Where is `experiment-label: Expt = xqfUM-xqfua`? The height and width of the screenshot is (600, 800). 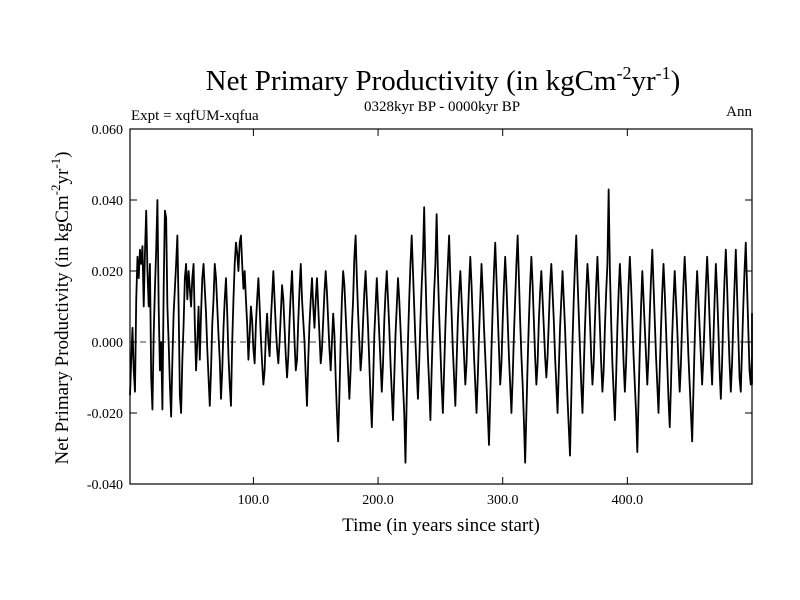
experiment-label: Expt = xqfUM-xqfua is located at coordinates (195, 116).